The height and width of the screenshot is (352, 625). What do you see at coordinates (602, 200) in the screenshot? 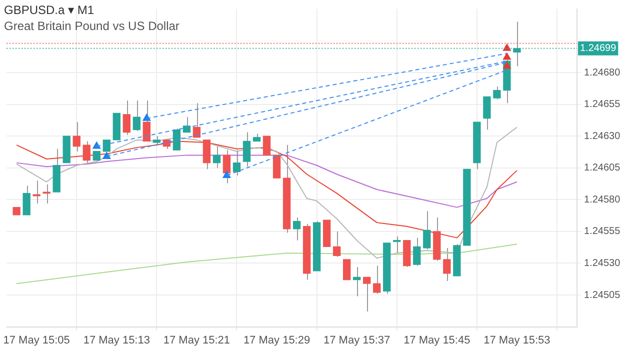
I see `y-tick-label: 1.24580` at bounding box center [602, 200].